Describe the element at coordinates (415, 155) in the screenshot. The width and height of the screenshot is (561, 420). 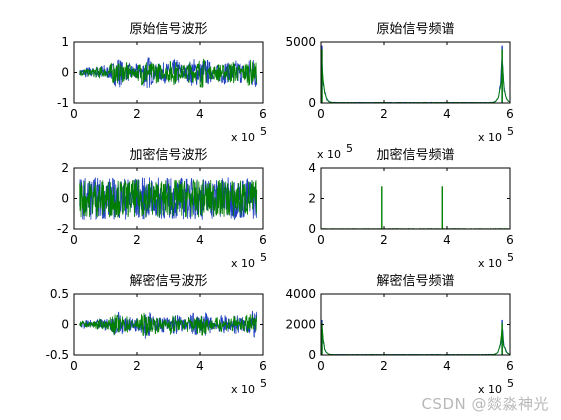
I see `subplot-title: 加密信号频谱` at that location.